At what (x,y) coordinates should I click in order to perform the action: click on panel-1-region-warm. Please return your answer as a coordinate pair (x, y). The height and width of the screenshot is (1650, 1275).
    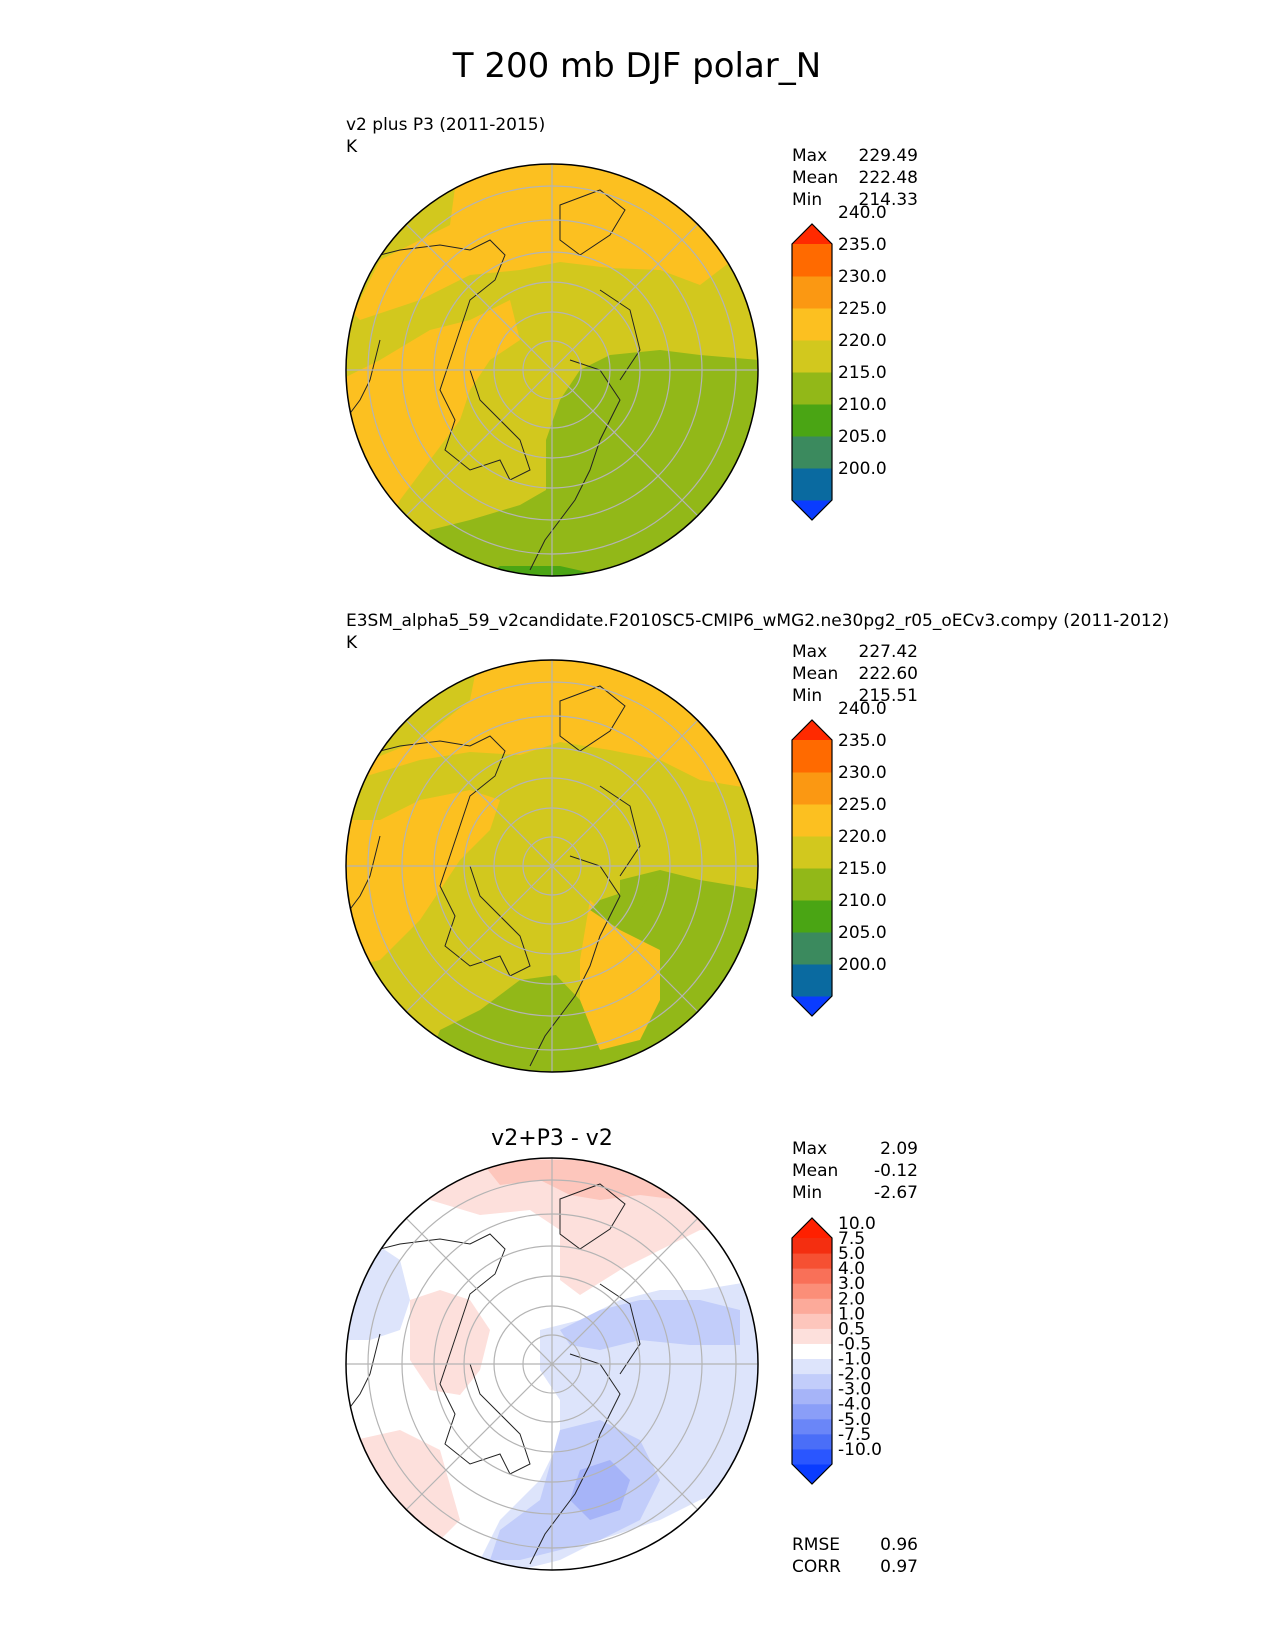
    Looking at the image, I should click on (552, 352).